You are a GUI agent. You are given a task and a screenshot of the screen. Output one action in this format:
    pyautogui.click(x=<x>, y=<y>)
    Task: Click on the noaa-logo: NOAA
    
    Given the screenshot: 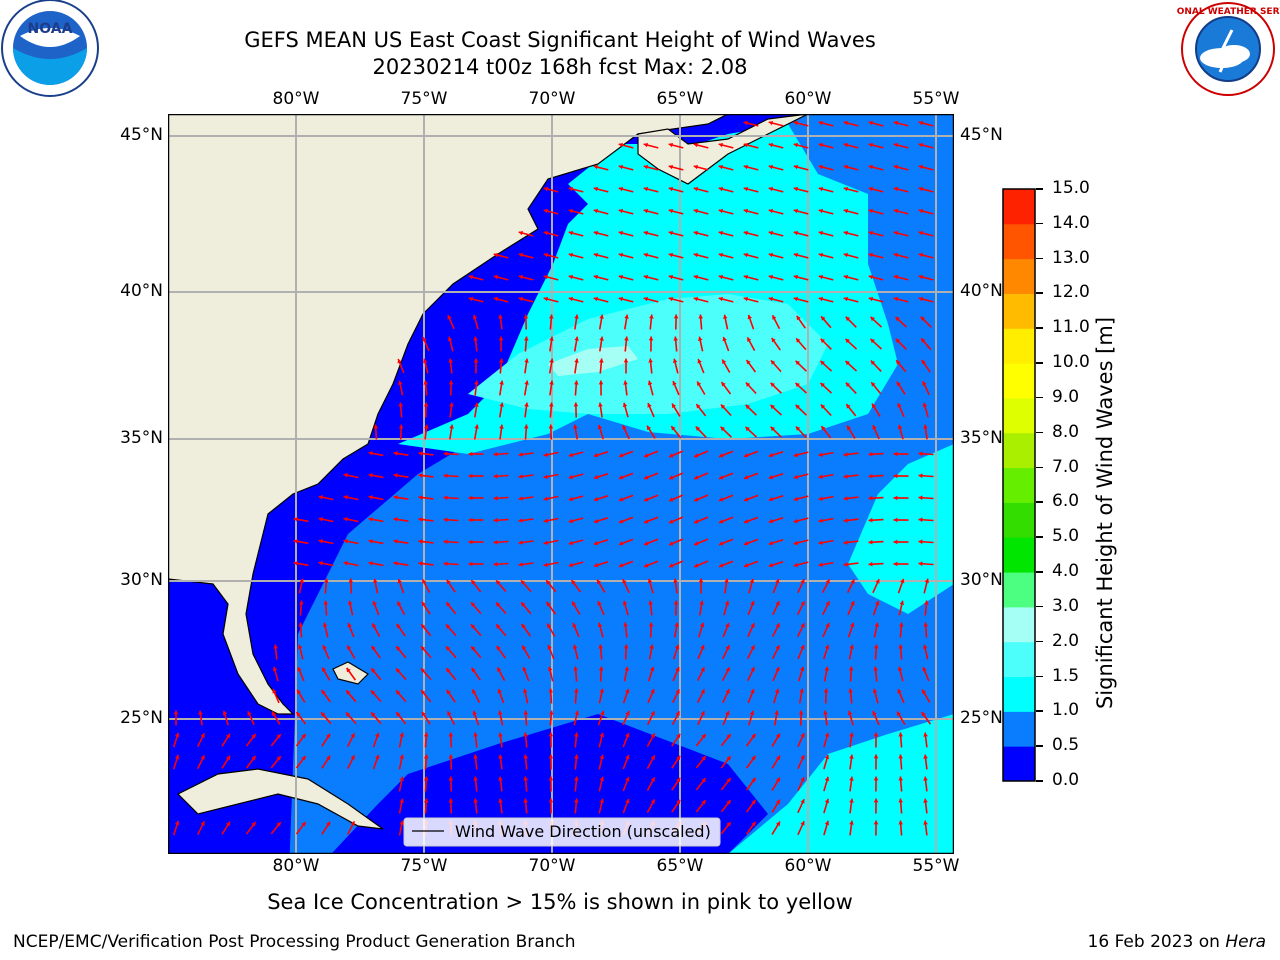 What is the action you would take?
    pyautogui.click(x=50, y=48)
    